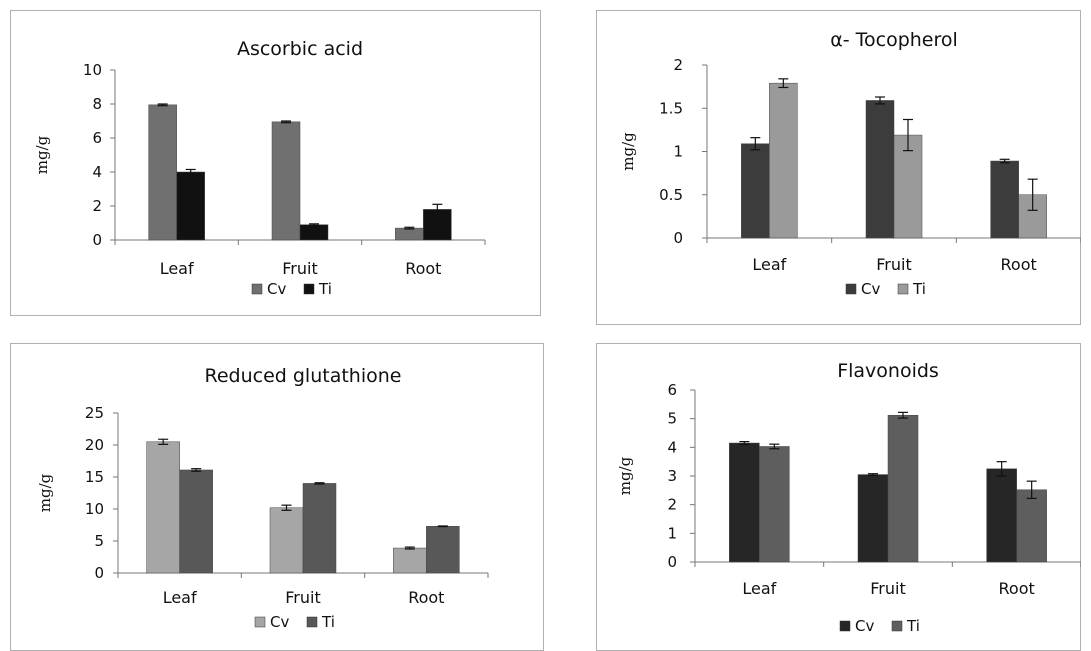 The image size is (1091, 651). I want to click on chart-title: Ascorbic acid, so click(300, 49).